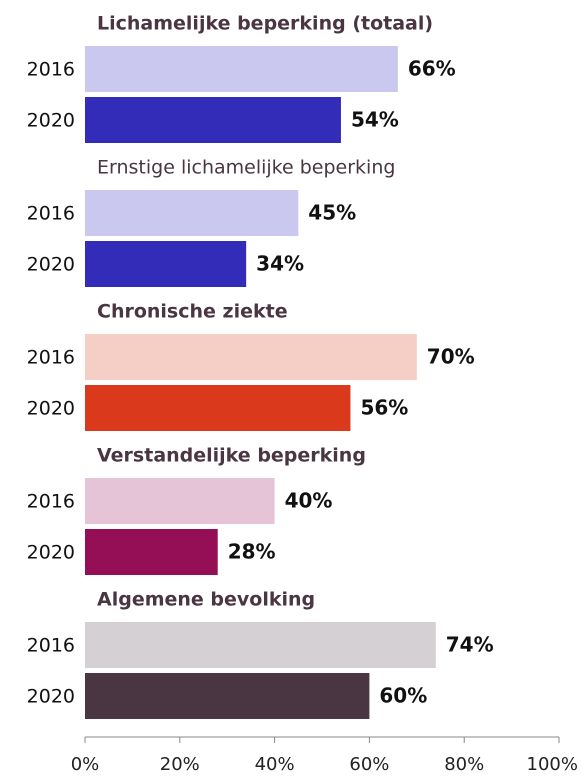  Describe the element at coordinates (369, 764) in the screenshot. I see `x-tick-label: 60%` at that location.